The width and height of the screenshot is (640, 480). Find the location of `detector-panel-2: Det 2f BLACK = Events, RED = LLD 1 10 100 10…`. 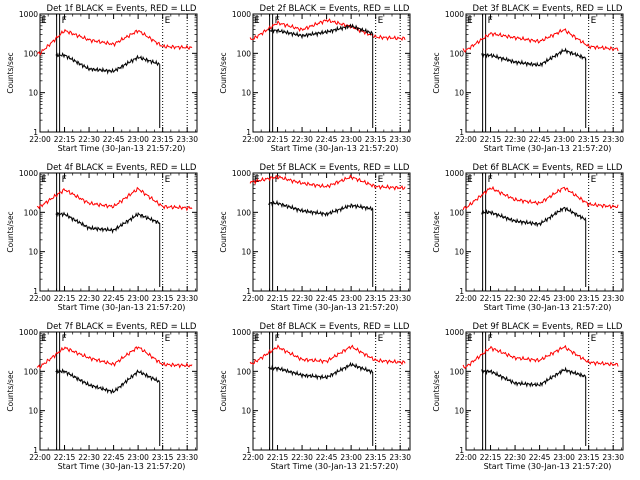

detector-panel-2: Det 2f BLACK = Events, RED = LLD 1 10 100 10… is located at coordinates (315, 78).